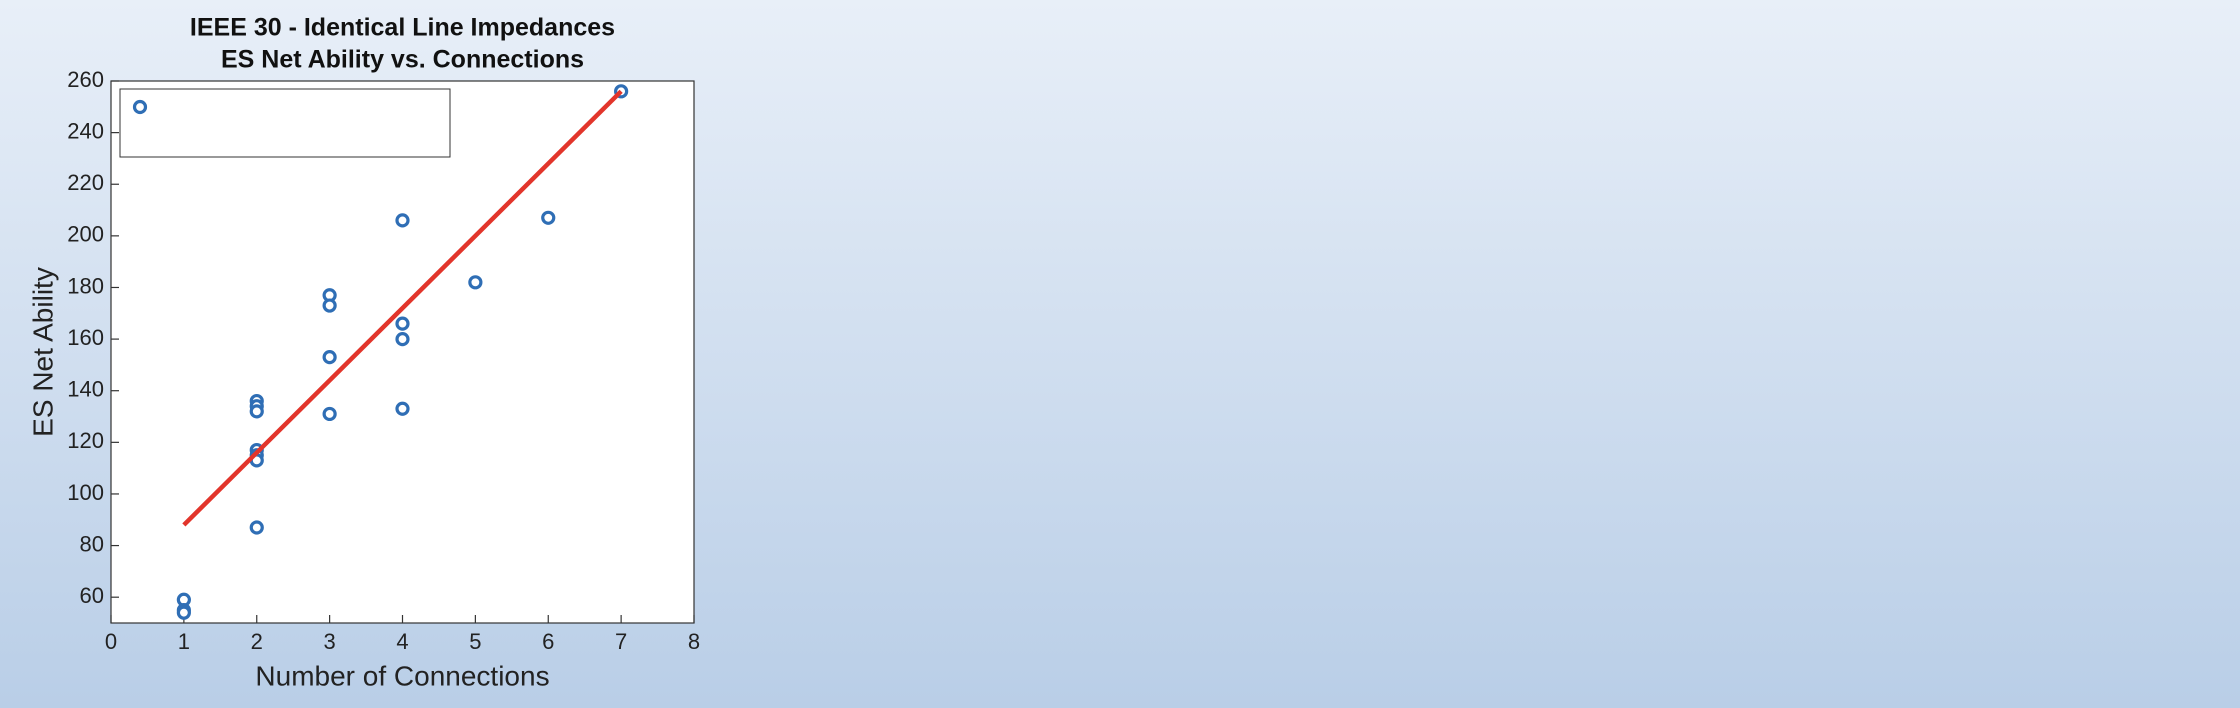 This screenshot has width=2240, height=708. What do you see at coordinates (85, 234) in the screenshot?
I see `y-tick-label: 200` at bounding box center [85, 234].